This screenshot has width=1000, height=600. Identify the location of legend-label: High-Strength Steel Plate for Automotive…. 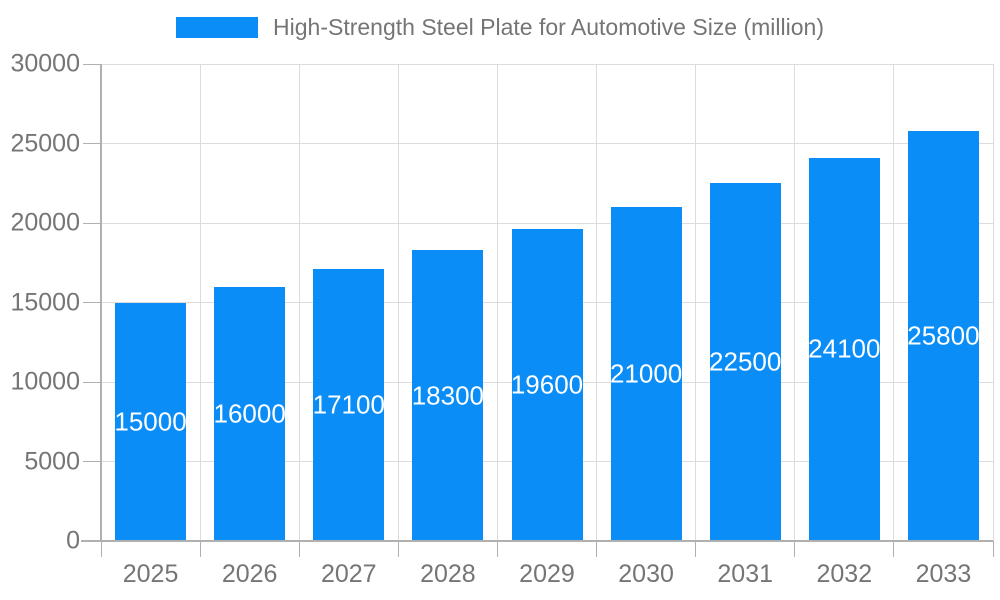
(548, 27).